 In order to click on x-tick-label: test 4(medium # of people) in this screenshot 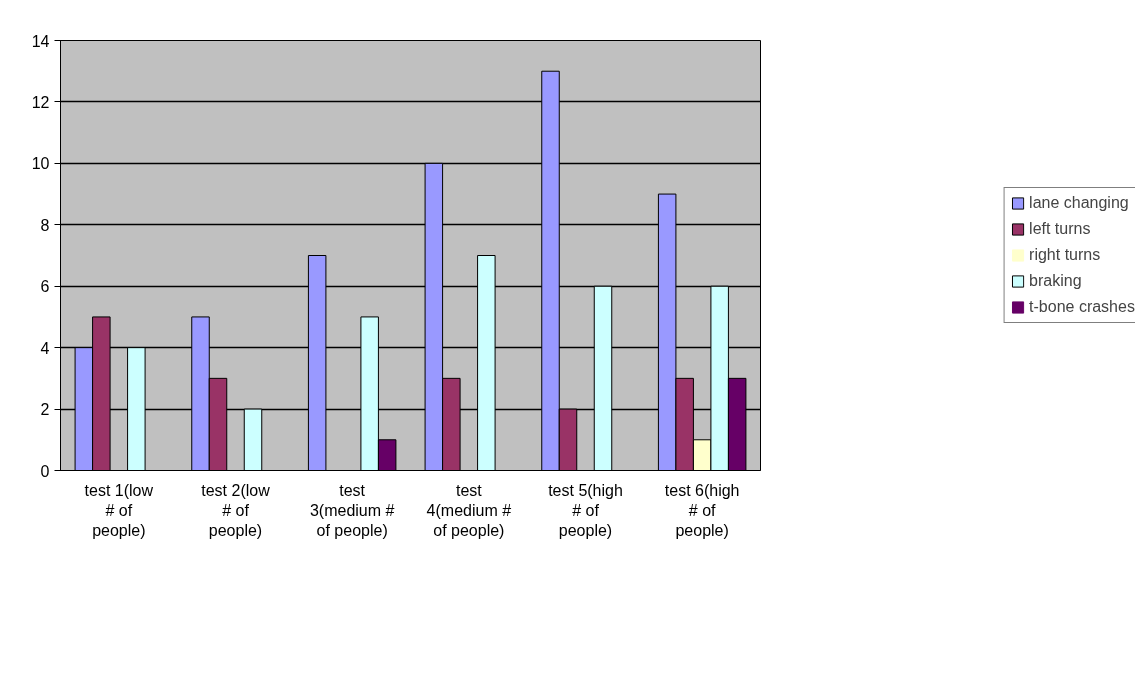, I will do `click(469, 510)`.